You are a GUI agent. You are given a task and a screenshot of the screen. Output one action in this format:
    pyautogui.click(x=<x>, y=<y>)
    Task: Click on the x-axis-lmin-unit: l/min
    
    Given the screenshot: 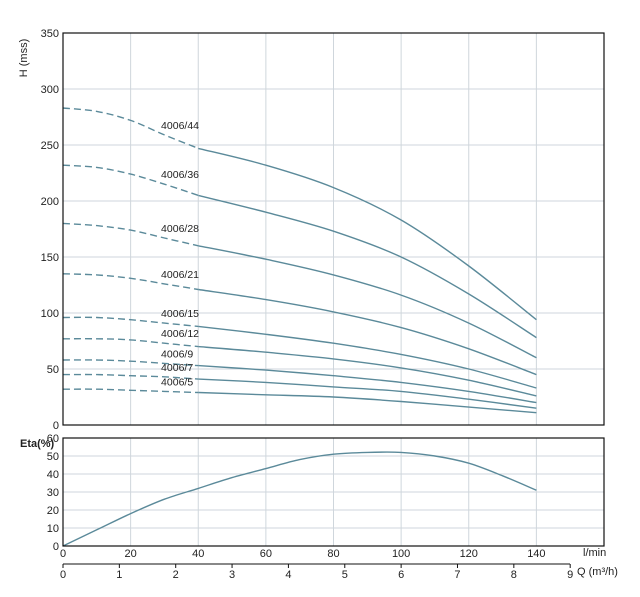 What is the action you would take?
    pyautogui.click(x=594, y=553)
    